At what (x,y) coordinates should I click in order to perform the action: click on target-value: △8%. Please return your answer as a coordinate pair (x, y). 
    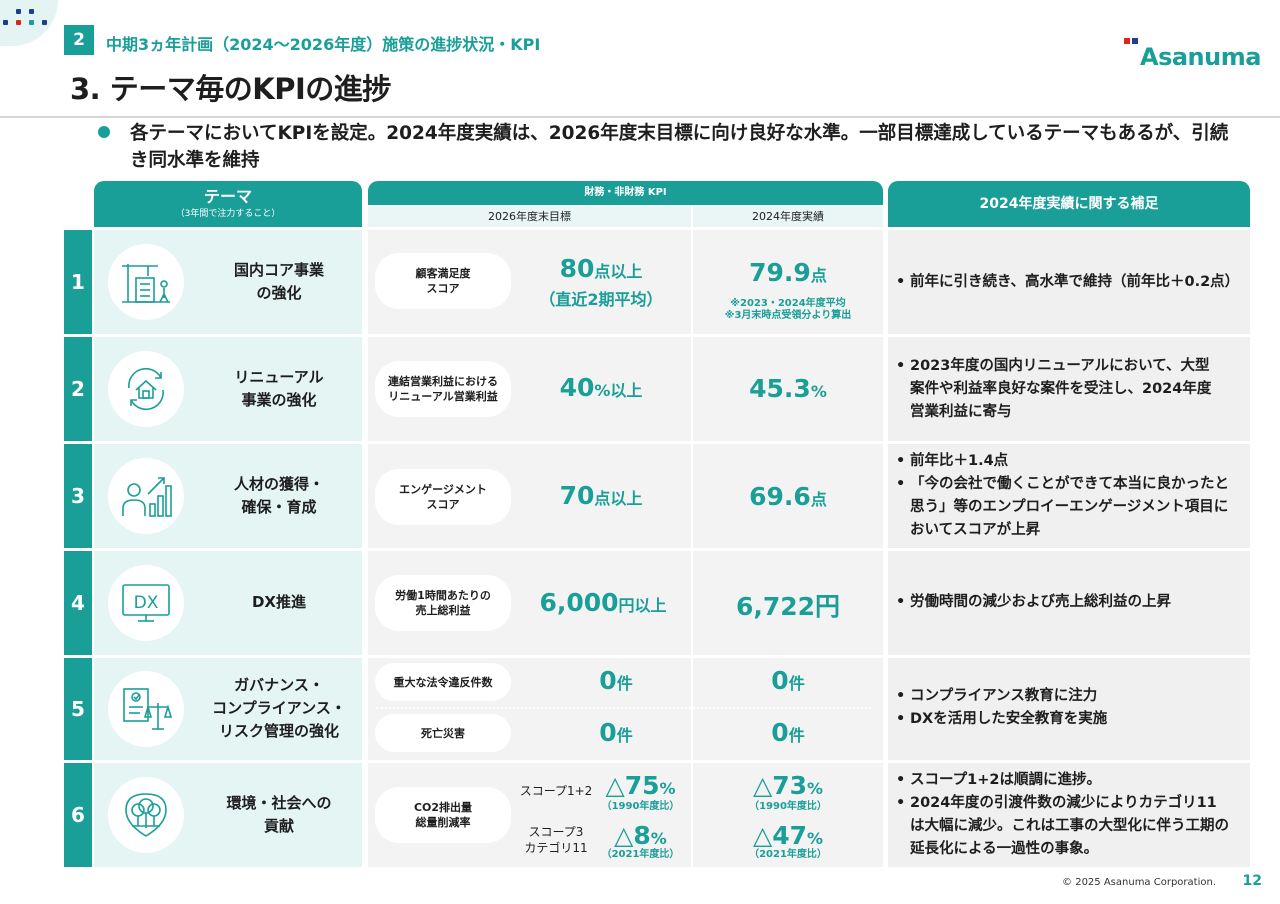
    Looking at the image, I should click on (640, 835).